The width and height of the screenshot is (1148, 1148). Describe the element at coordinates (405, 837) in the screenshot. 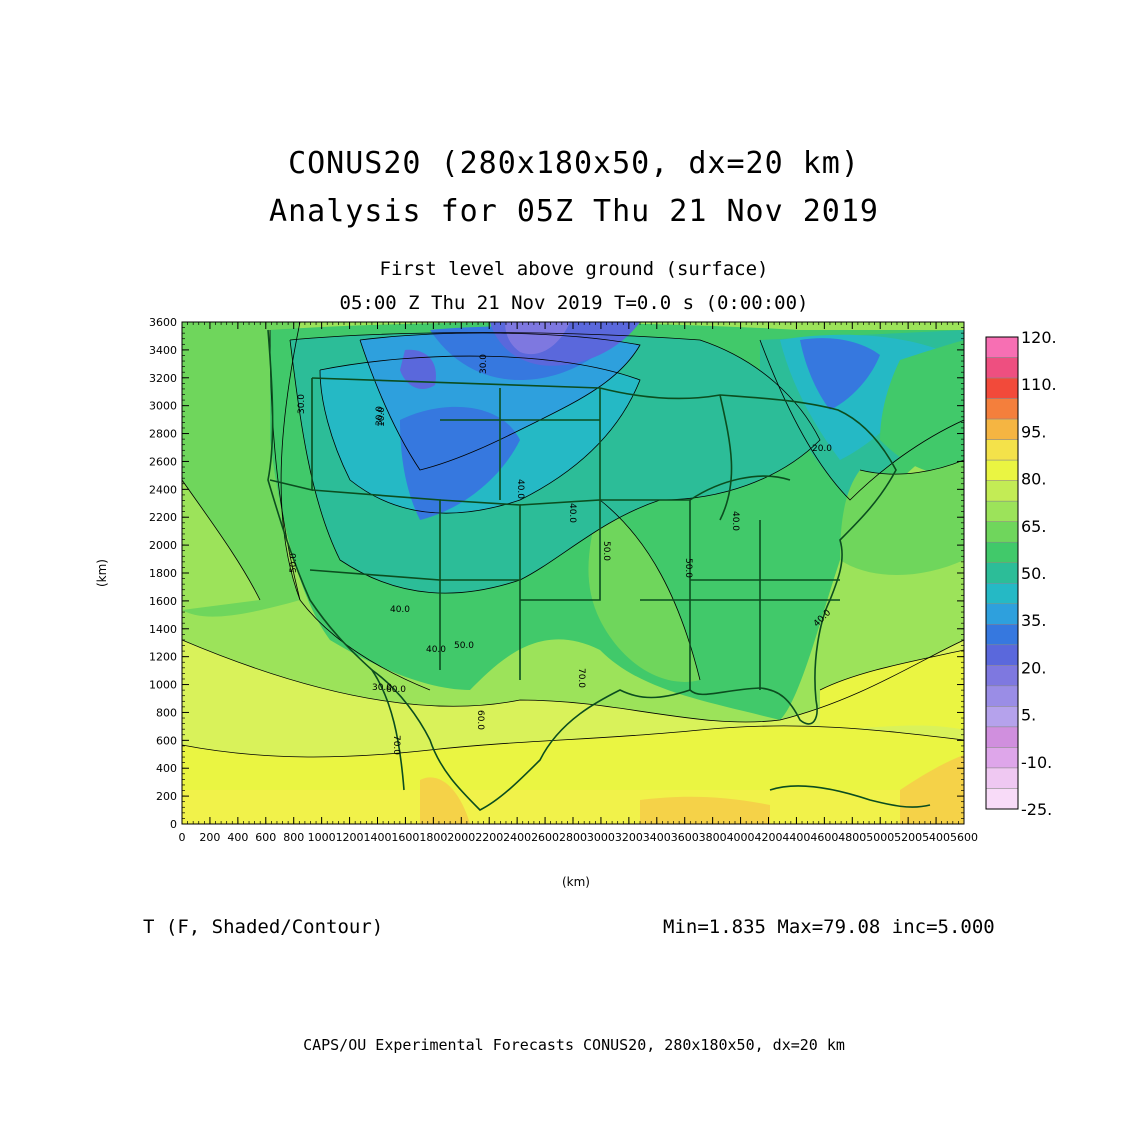

I see `x-tick-label: 1600` at that location.